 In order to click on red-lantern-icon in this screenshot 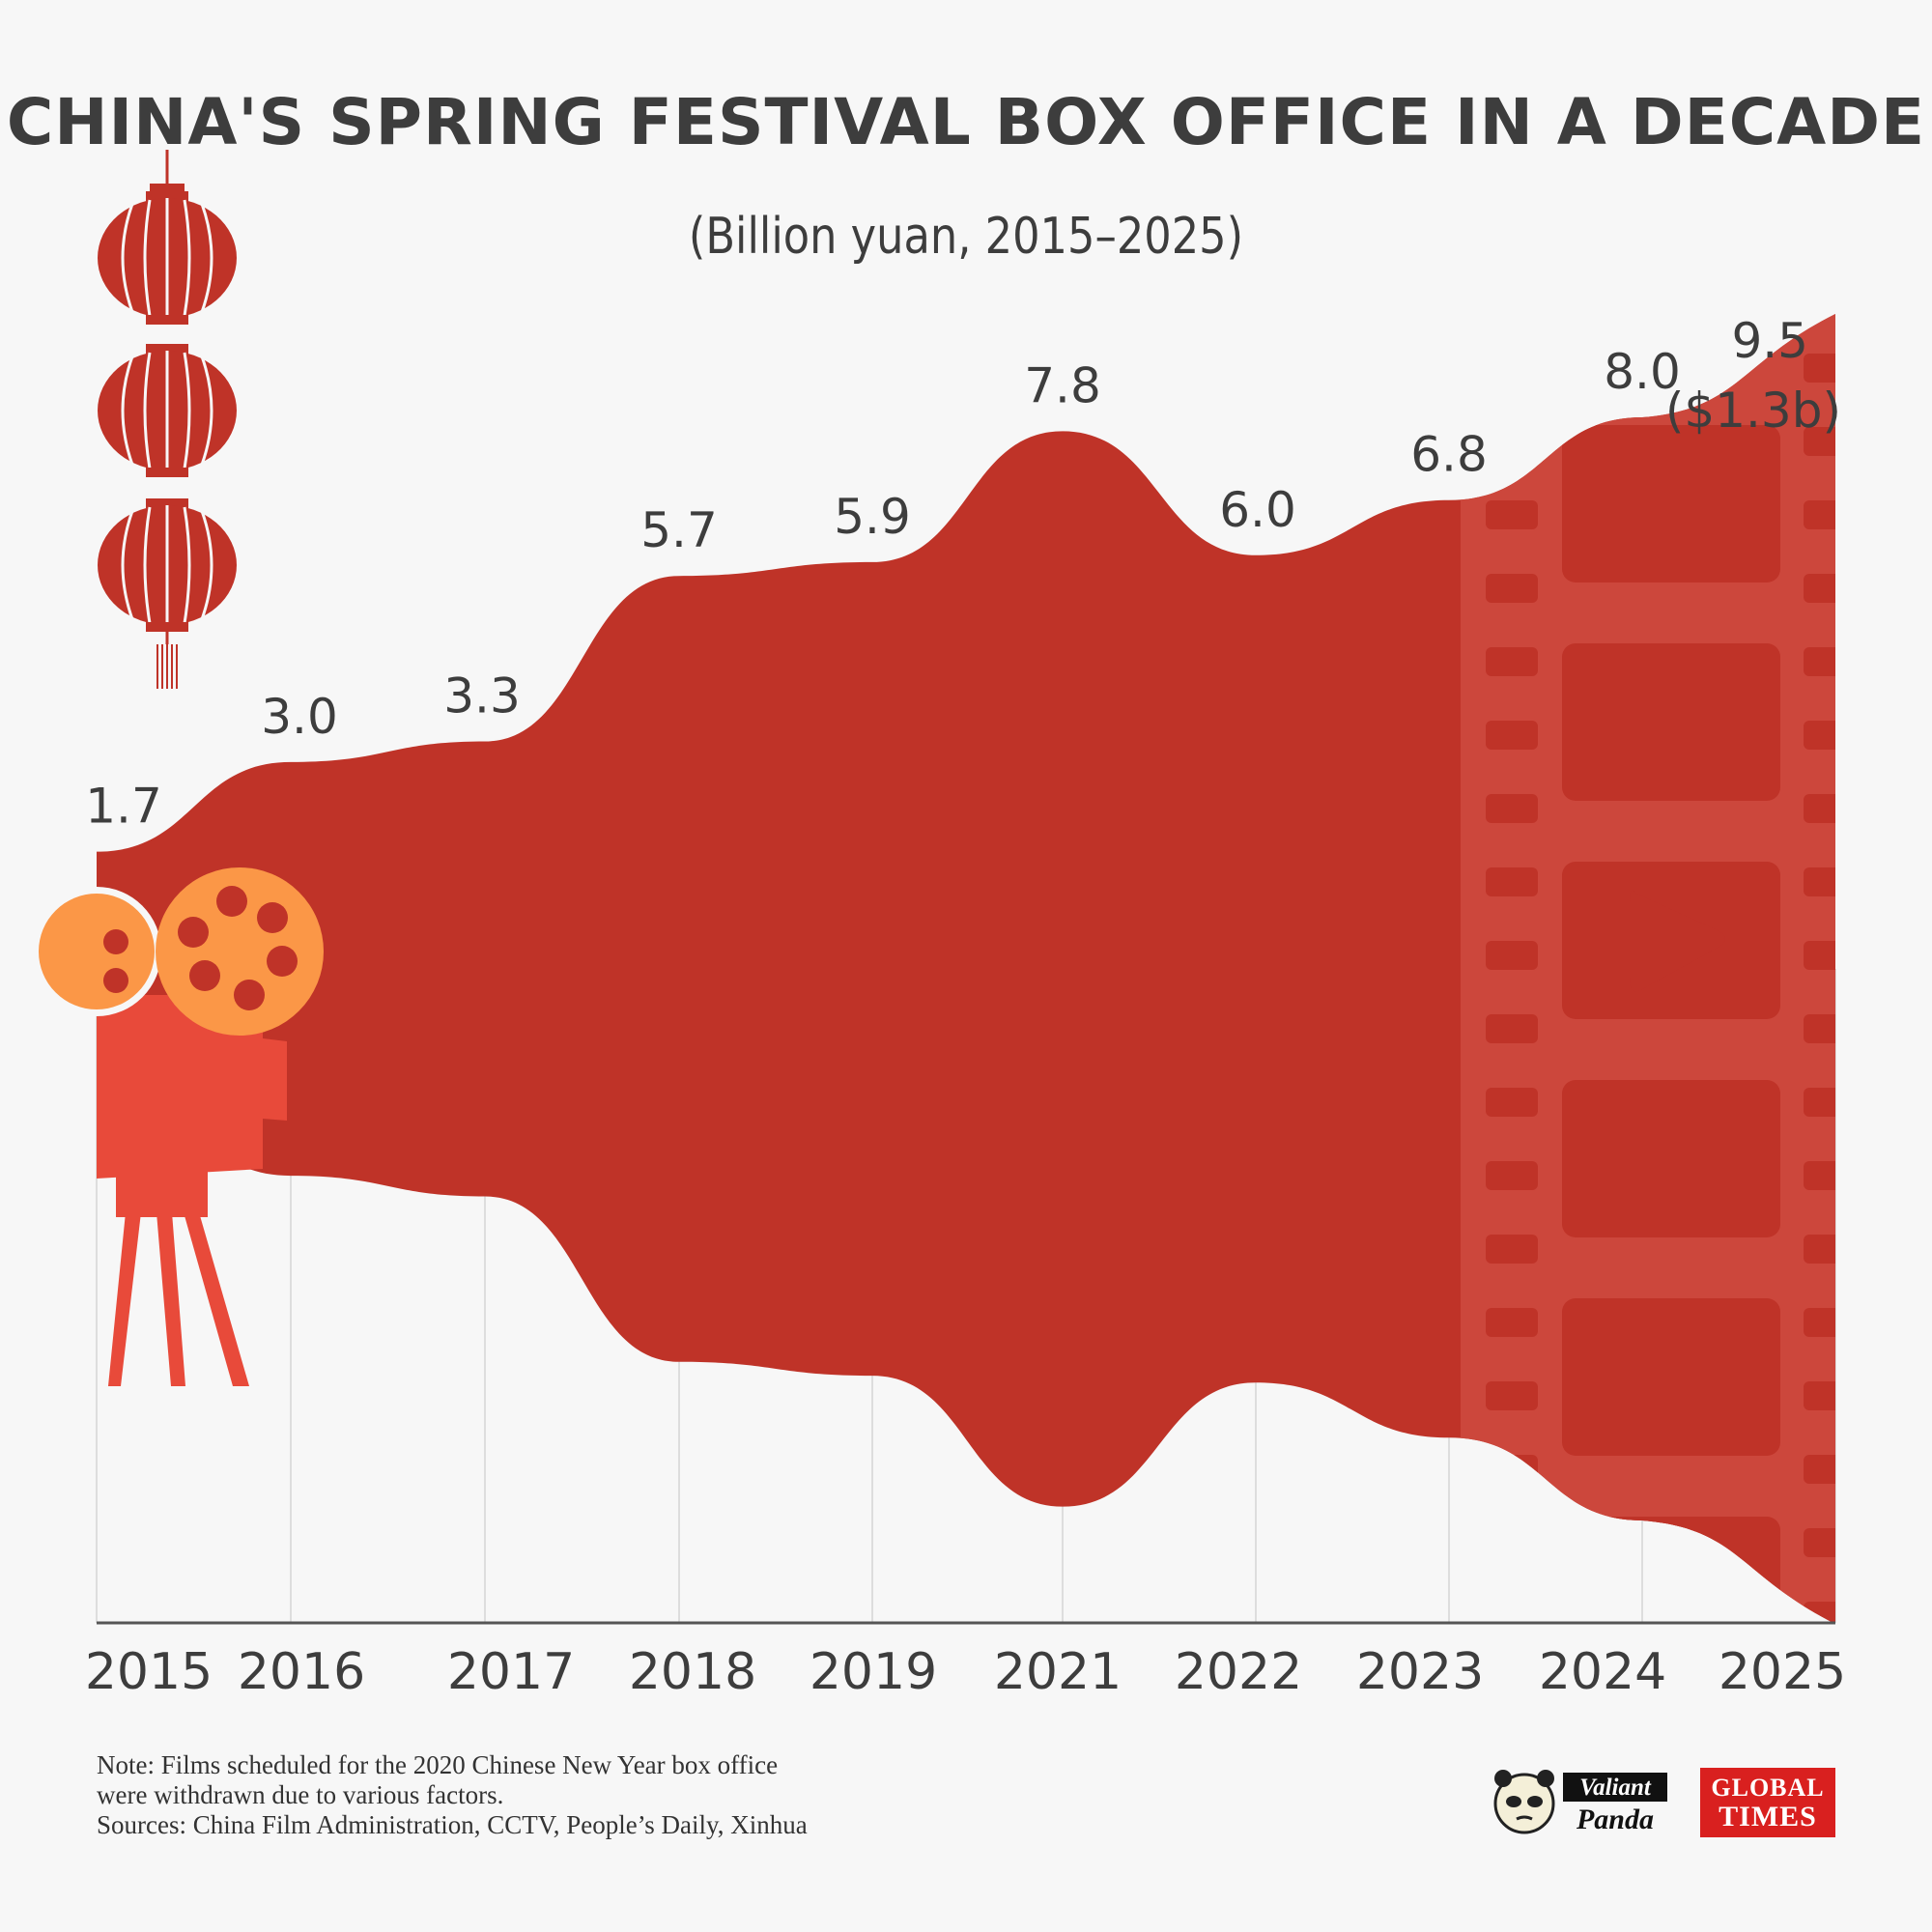, I will do `click(167, 419)`.